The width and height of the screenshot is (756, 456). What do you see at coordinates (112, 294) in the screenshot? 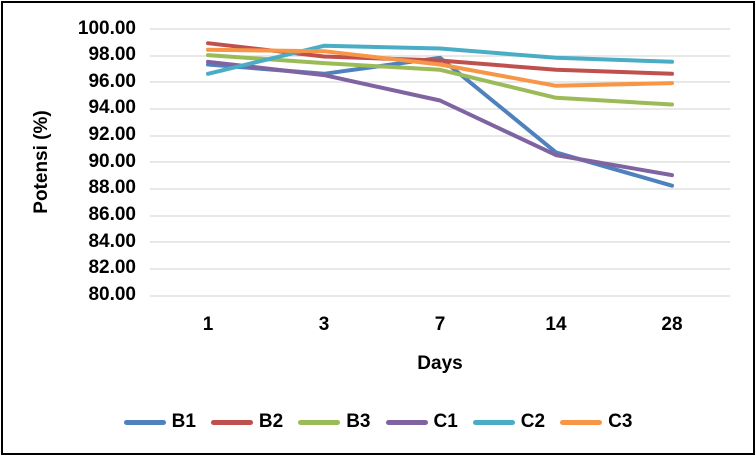
I see `y-tick-label: 80.00` at bounding box center [112, 294].